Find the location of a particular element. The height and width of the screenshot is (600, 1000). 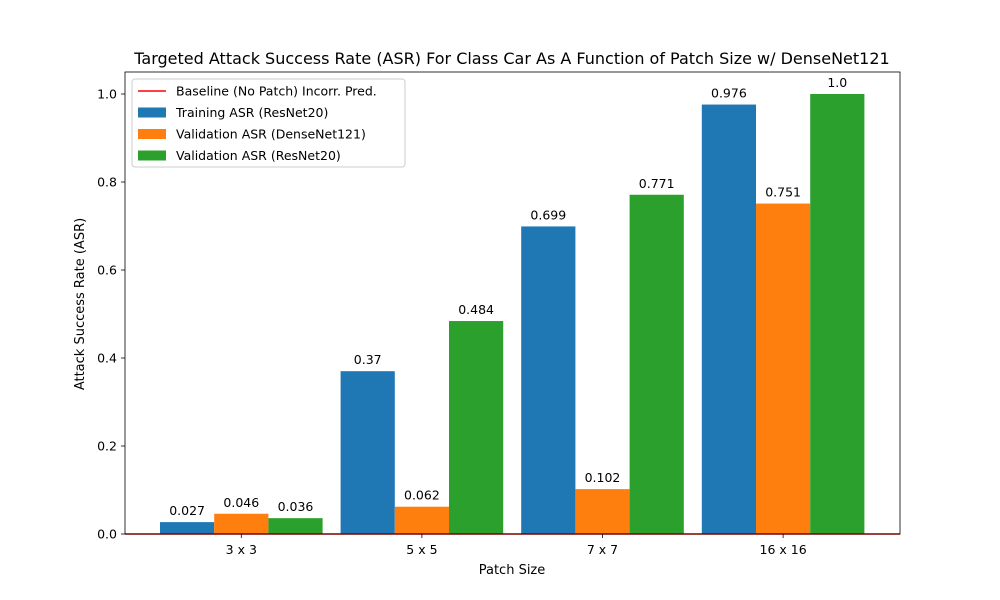

legend-label: Validation ASR (DenseNet121) is located at coordinates (271, 134).